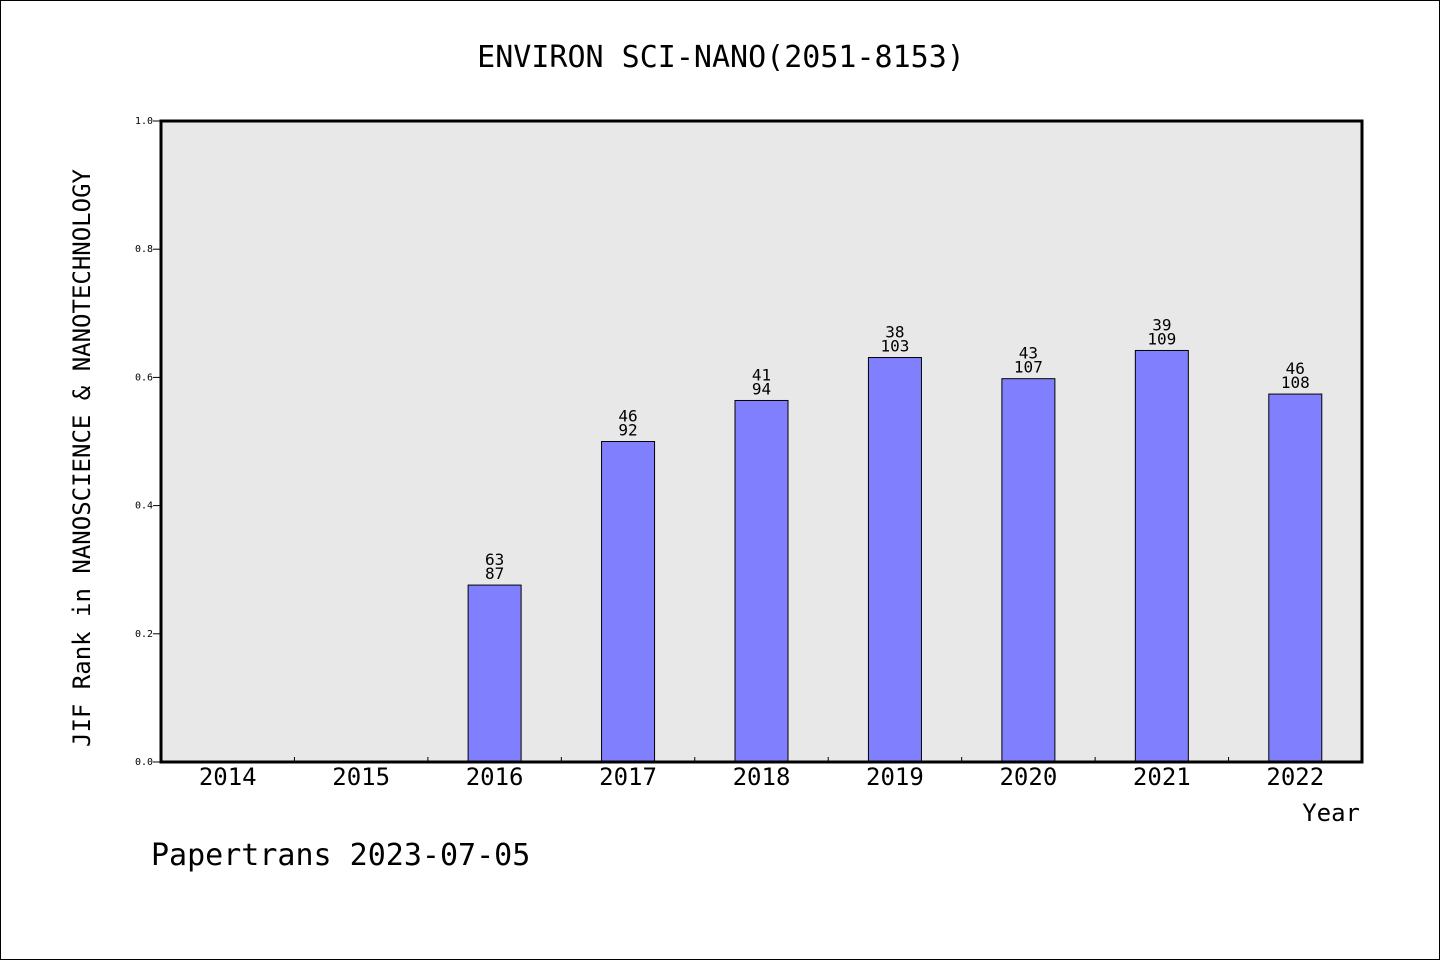  I want to click on x-tick-label: 2014, so click(228, 777).